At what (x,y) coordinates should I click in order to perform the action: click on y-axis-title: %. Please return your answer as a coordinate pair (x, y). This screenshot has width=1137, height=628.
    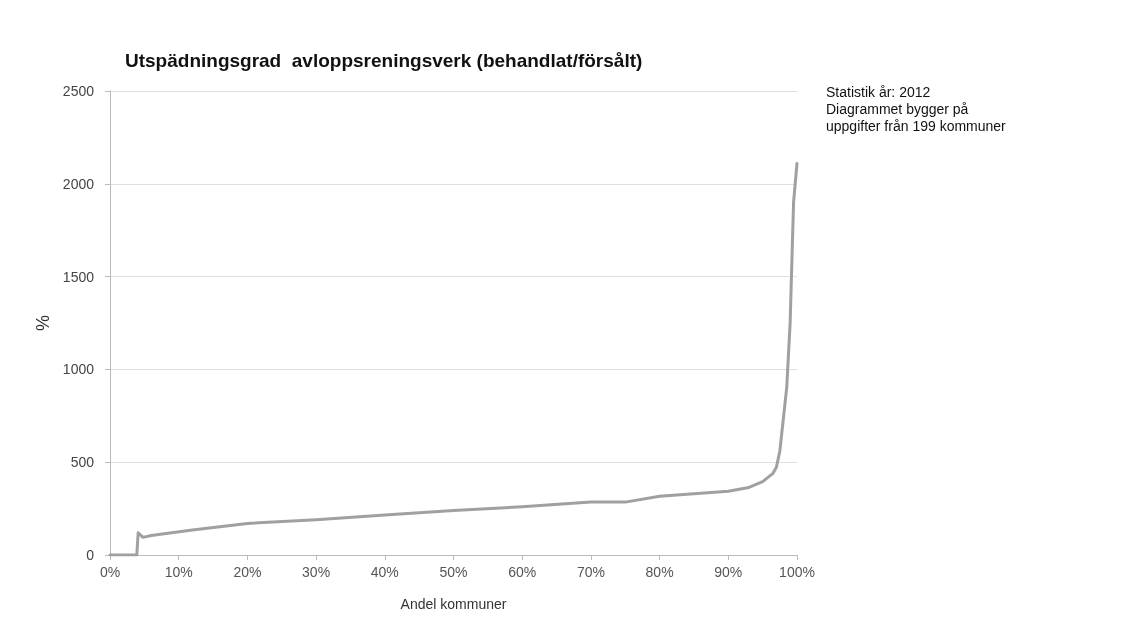
    Looking at the image, I should click on (42, 323).